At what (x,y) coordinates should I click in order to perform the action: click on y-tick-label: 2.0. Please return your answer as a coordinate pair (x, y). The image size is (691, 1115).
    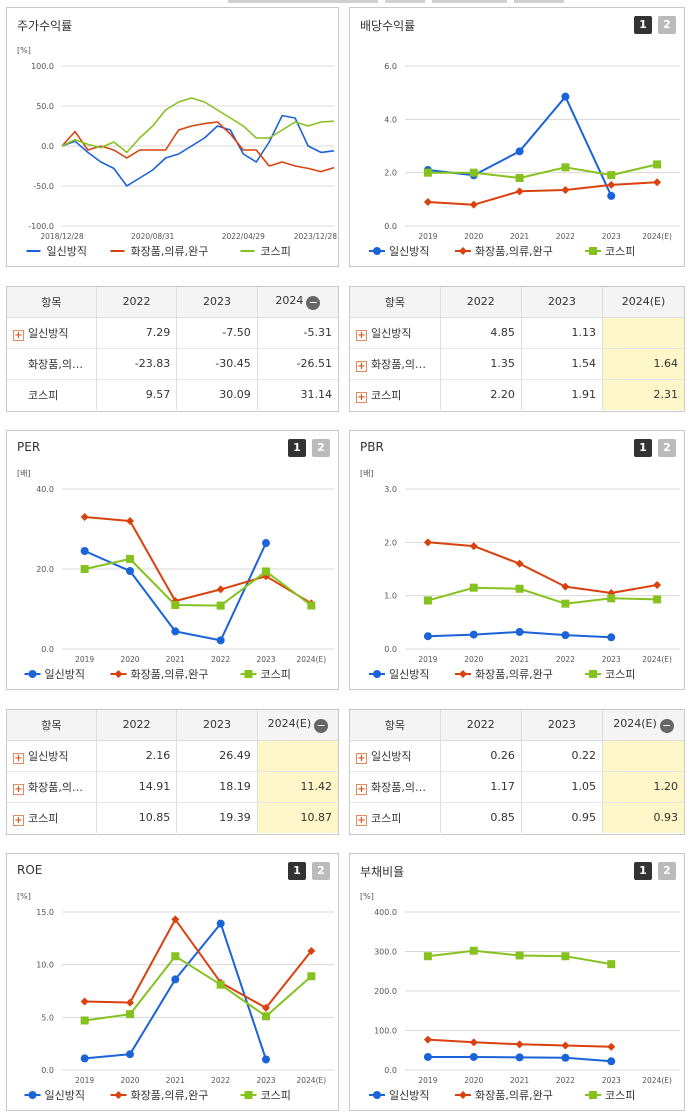
    Looking at the image, I should click on (390, 542).